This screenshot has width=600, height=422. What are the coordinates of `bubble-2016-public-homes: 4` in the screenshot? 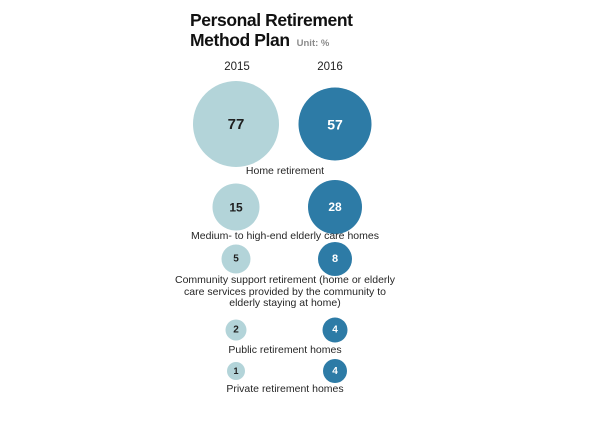 It's located at (335, 330).